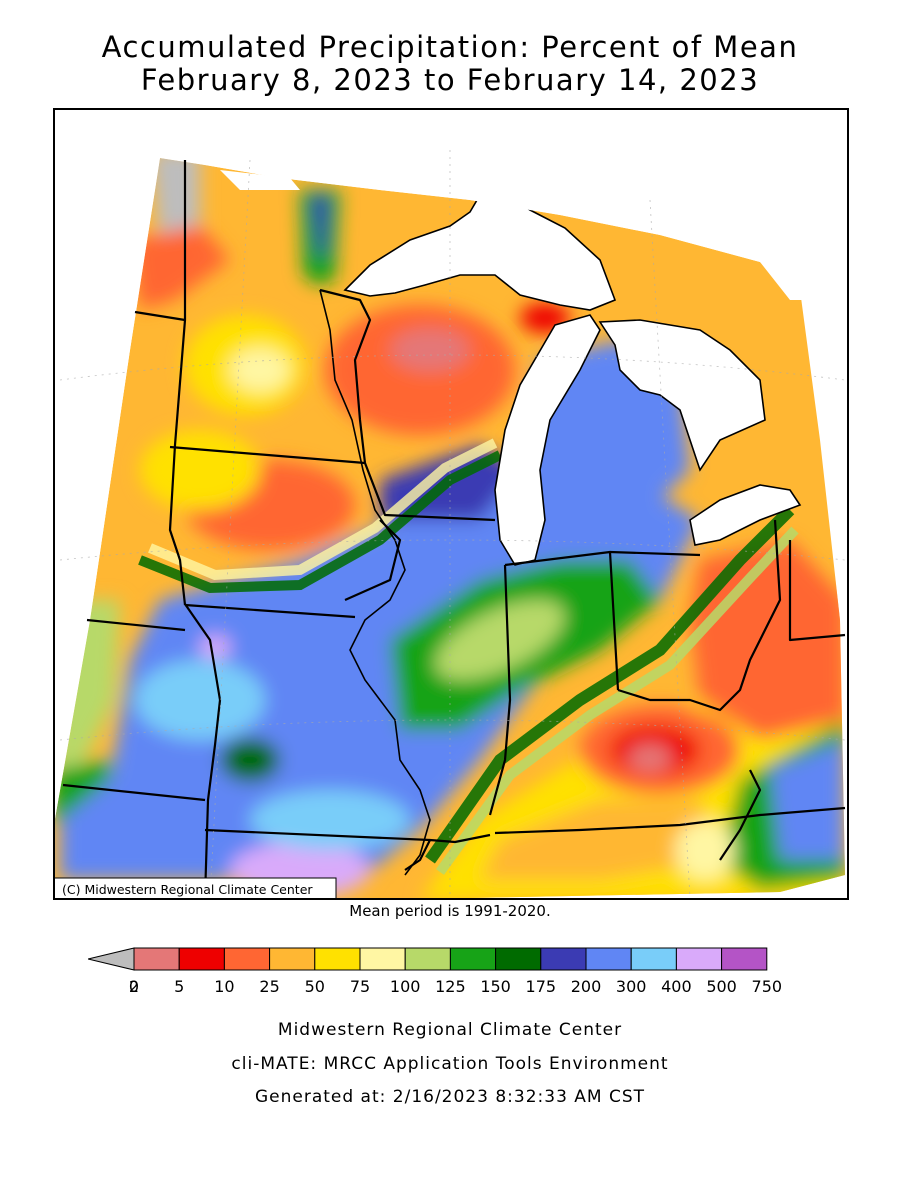 The height and width of the screenshot is (1200, 900). I want to click on legend-tick-label: 100, so click(405, 986).